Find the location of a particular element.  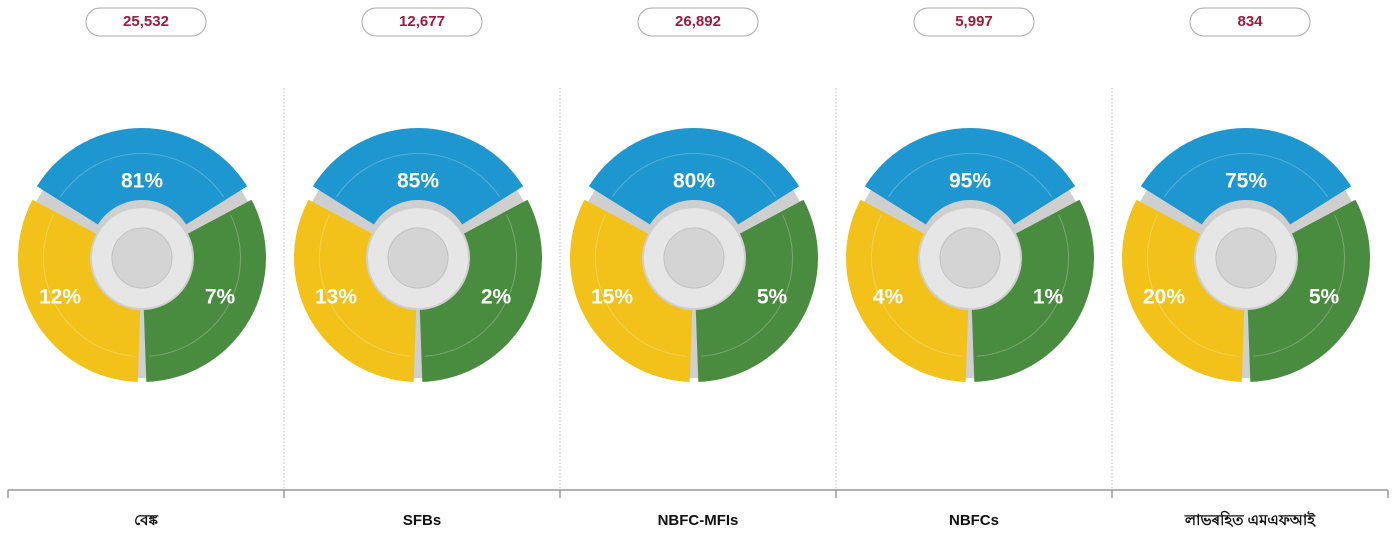

total-value: 25,532 is located at coordinates (146, 21).